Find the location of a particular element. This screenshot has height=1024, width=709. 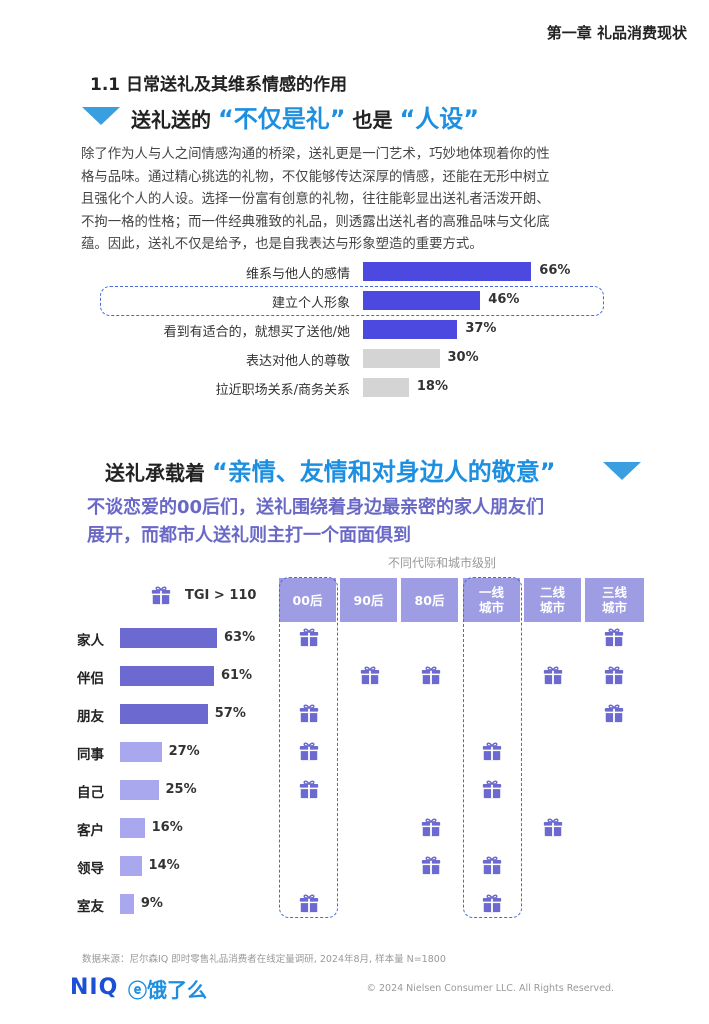

column-header-line: 一线 is located at coordinates (491, 592).